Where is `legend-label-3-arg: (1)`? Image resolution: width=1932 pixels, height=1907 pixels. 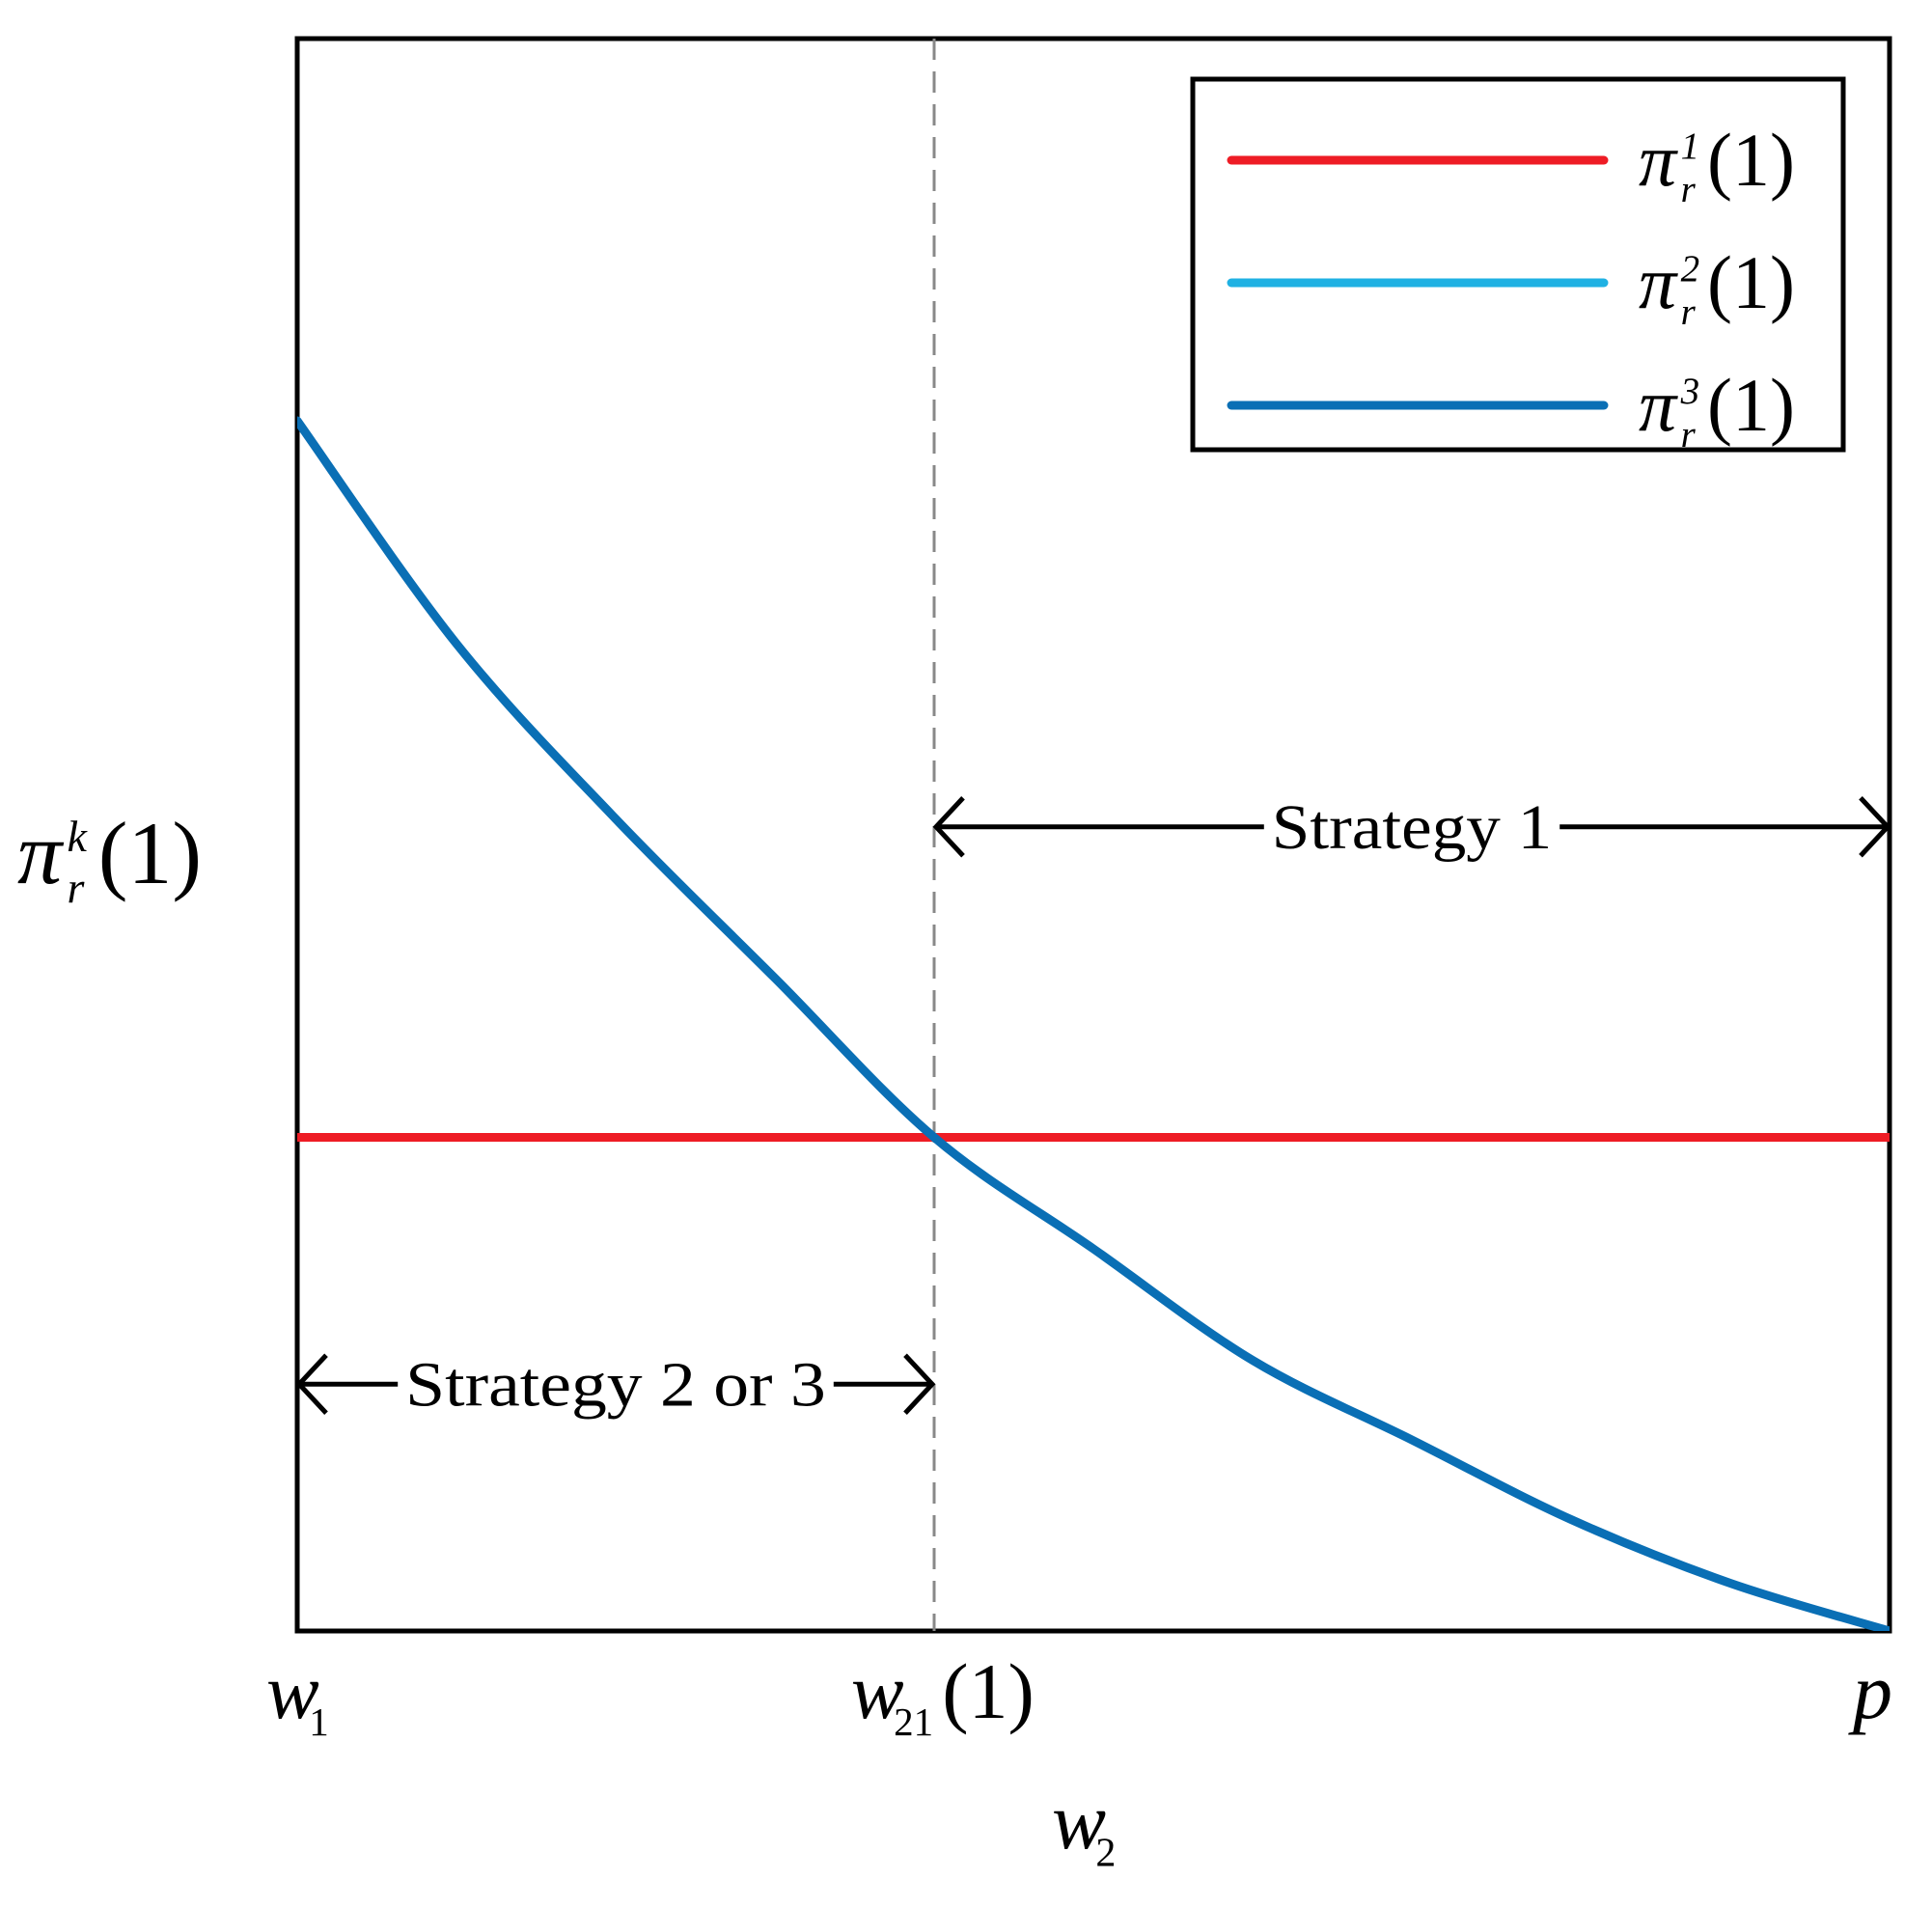
legend-label-3-arg: (1) is located at coordinates (1751, 405).